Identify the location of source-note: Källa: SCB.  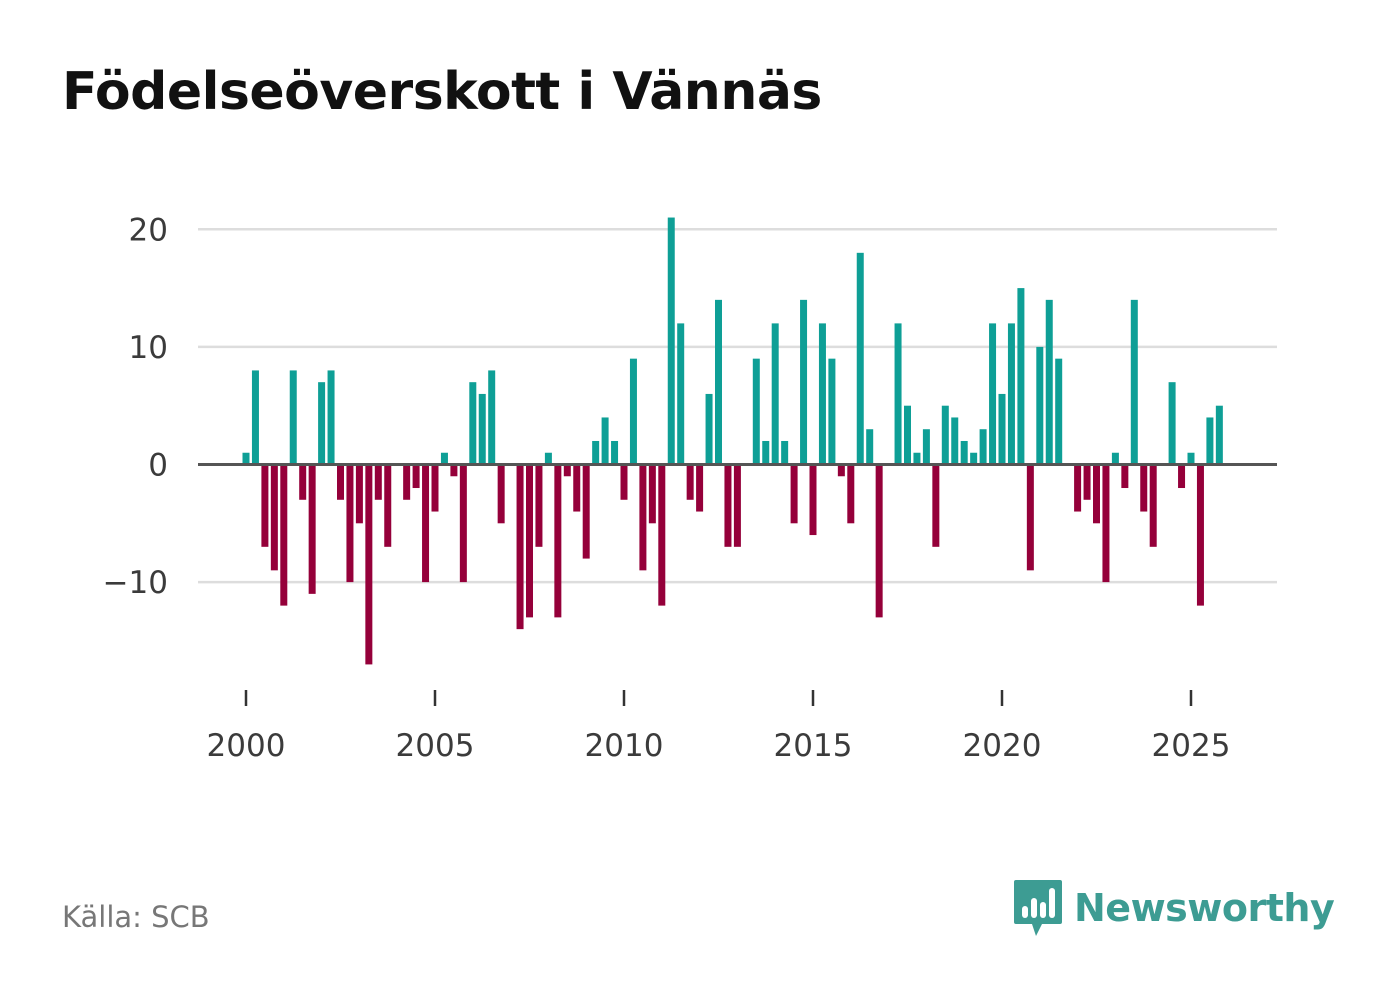
(136, 917).